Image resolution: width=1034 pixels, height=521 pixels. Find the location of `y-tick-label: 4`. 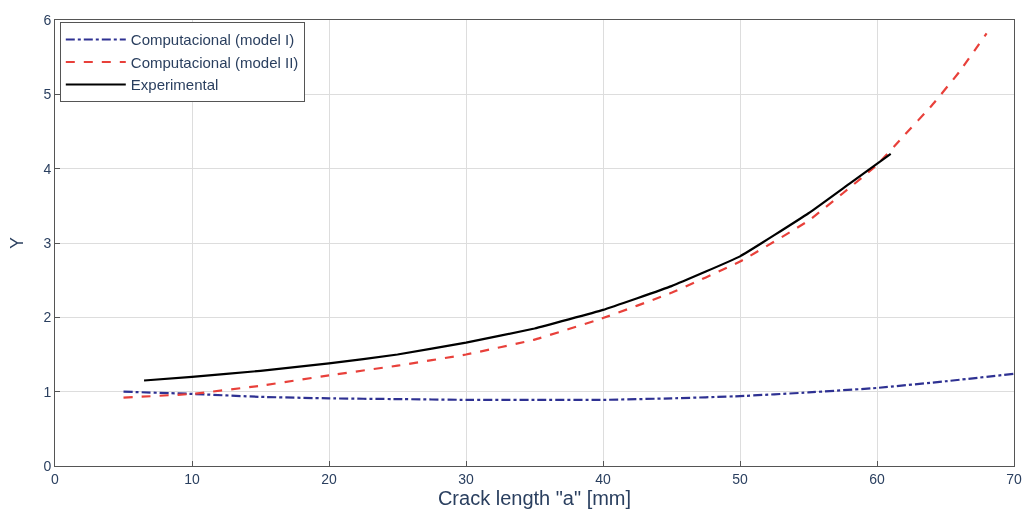

y-tick-label: 4 is located at coordinates (47, 168).